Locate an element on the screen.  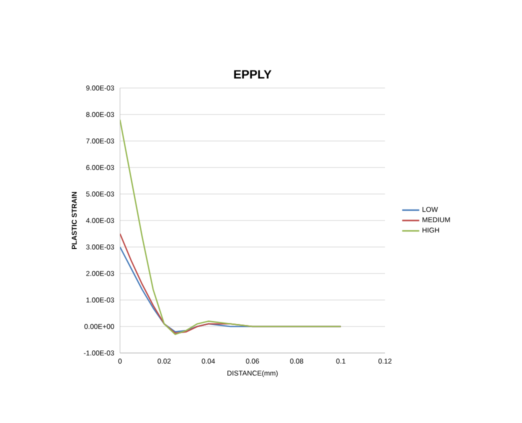
chart-title: EPPLY is located at coordinates (253, 74).